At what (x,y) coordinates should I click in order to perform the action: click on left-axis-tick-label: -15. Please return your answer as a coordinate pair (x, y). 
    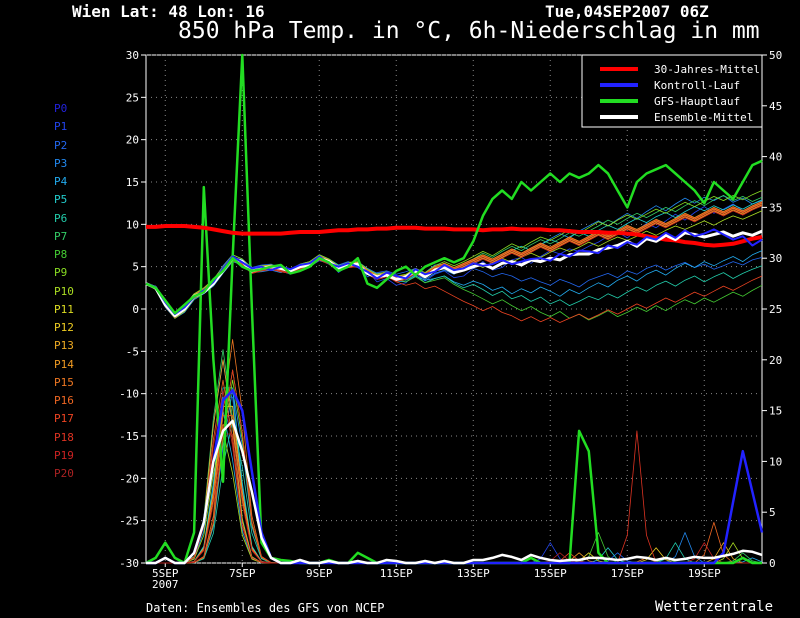
    Looking at the image, I should click on (129, 436).